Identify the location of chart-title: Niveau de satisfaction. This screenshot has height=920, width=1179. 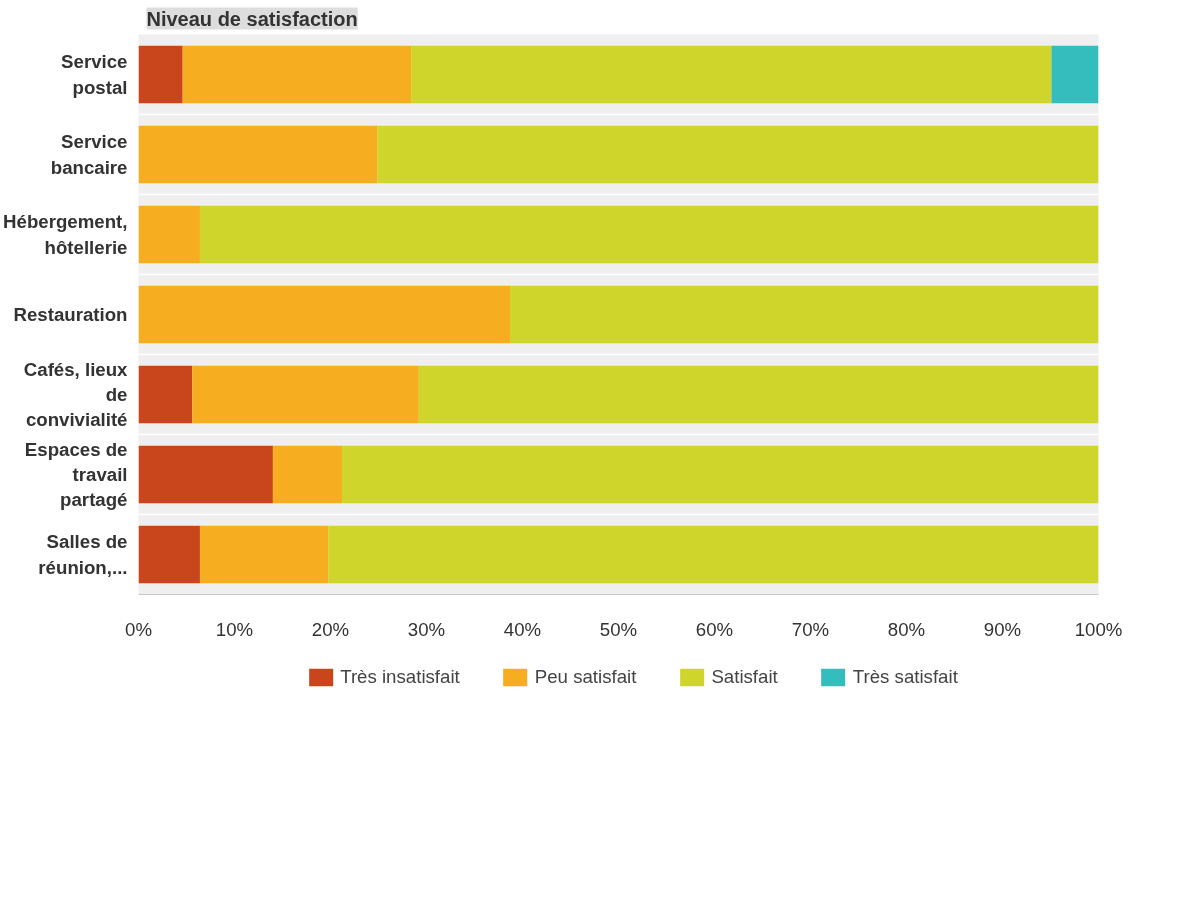
(252, 18).